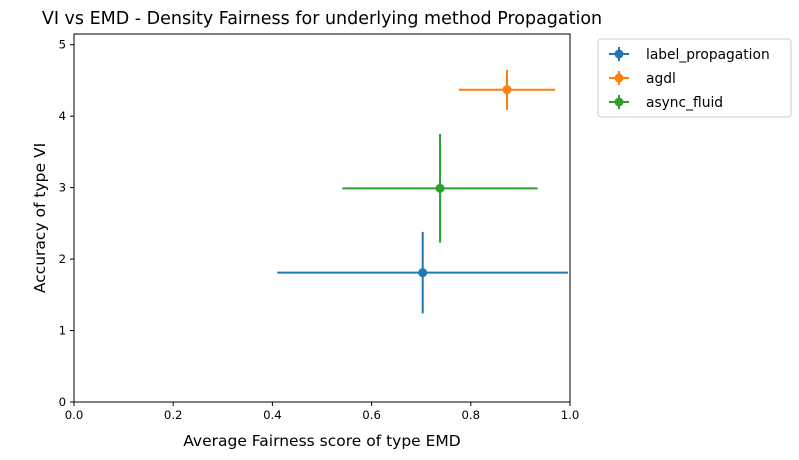  Describe the element at coordinates (708, 55) in the screenshot. I see `legend-label: label_propagation` at that location.